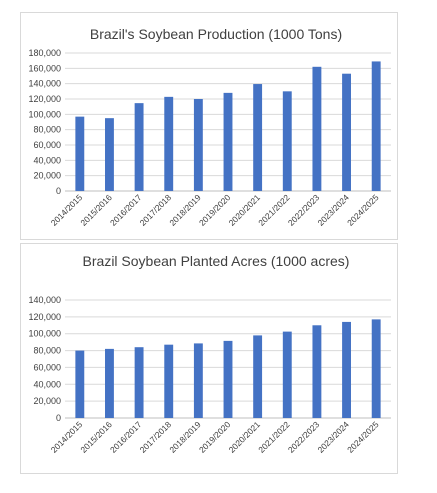 This screenshot has width=437, height=493. I want to click on production-y-tick-label: 20,000, so click(47, 176).